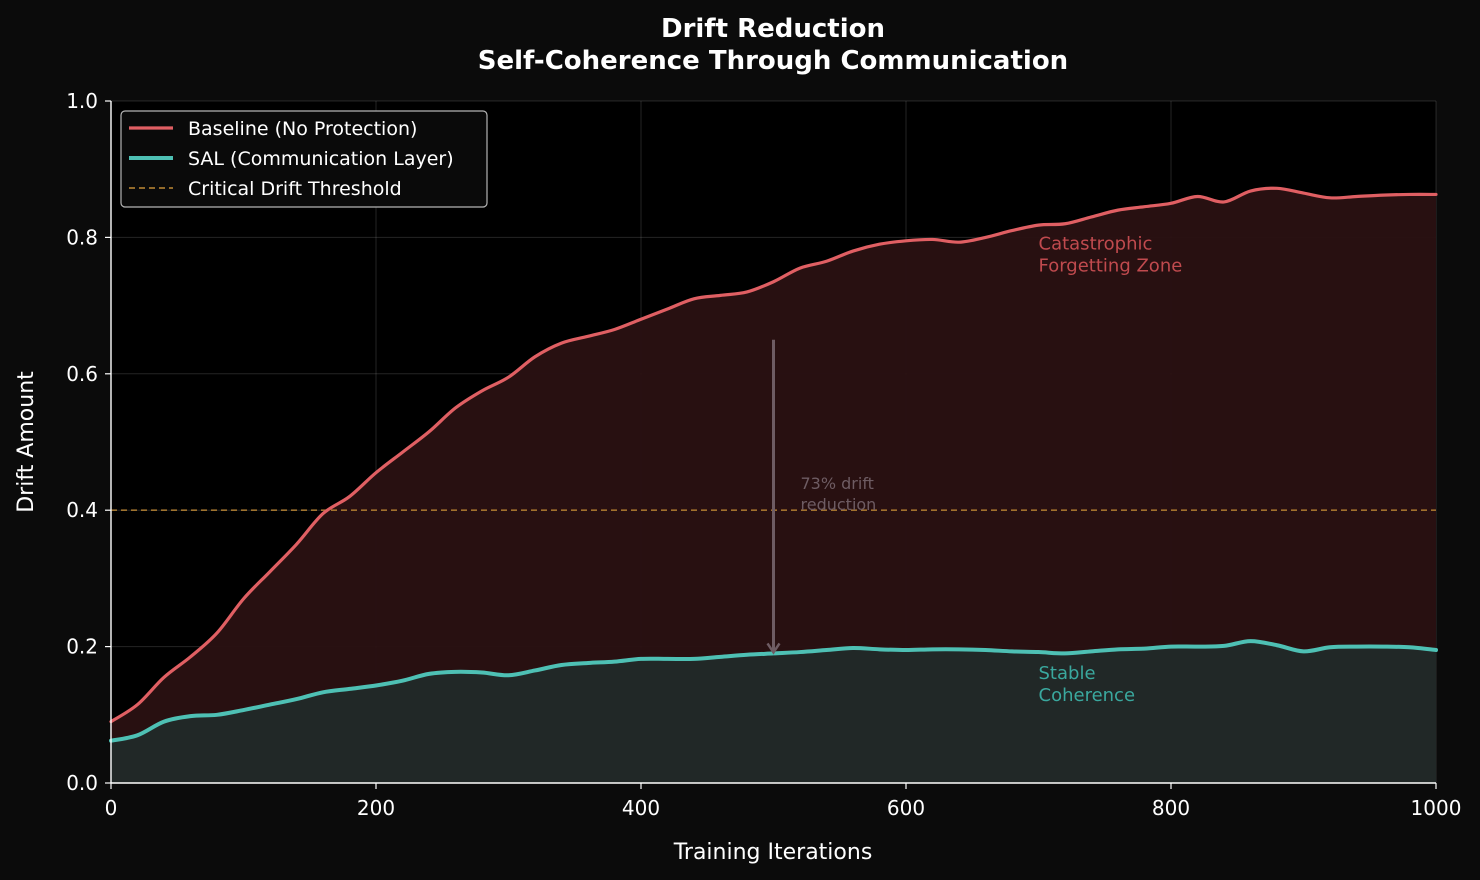 The image size is (1480, 880). What do you see at coordinates (1067, 673) in the screenshot?
I see `stable-coherence-label: Stable` at bounding box center [1067, 673].